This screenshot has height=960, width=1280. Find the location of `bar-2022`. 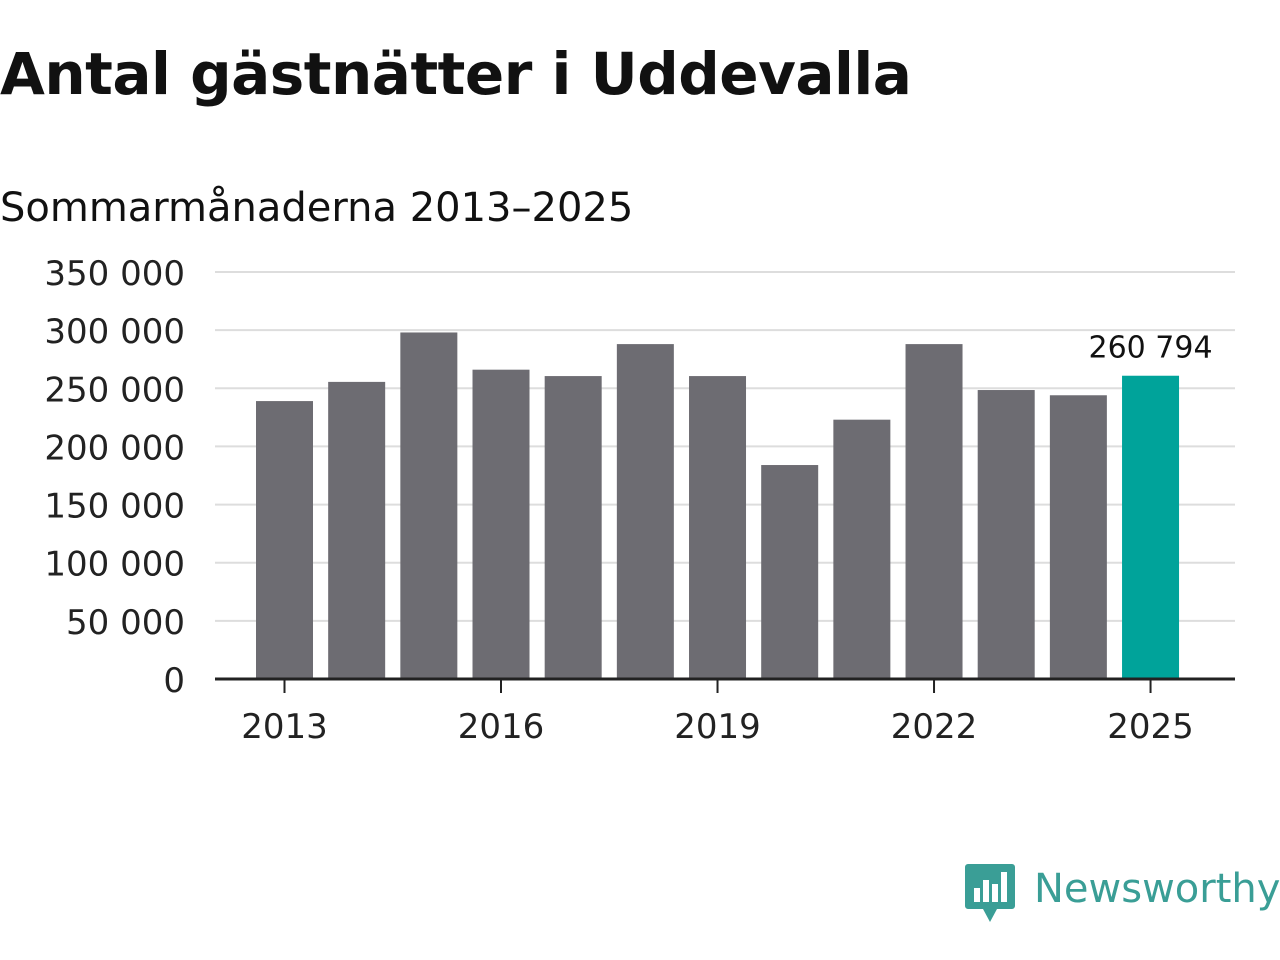

bar-2022 is located at coordinates (934, 511).